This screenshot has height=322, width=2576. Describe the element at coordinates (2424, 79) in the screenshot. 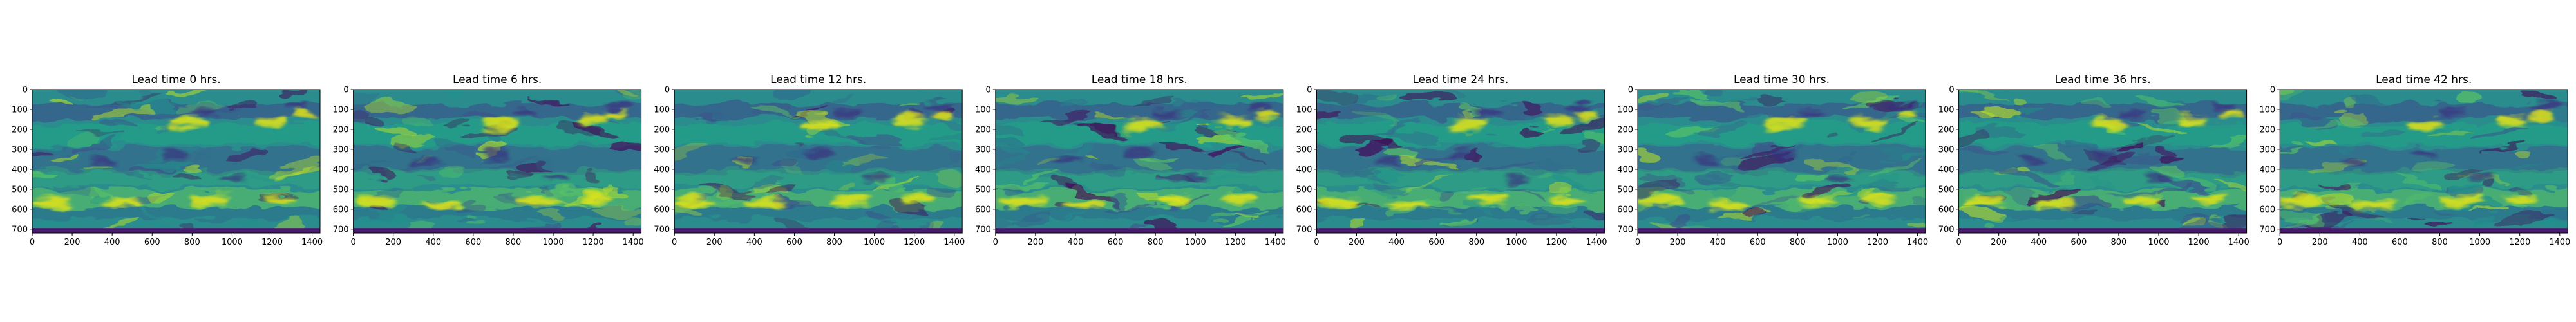

I see `panel-title: Lead time 42 hrs.` at that location.